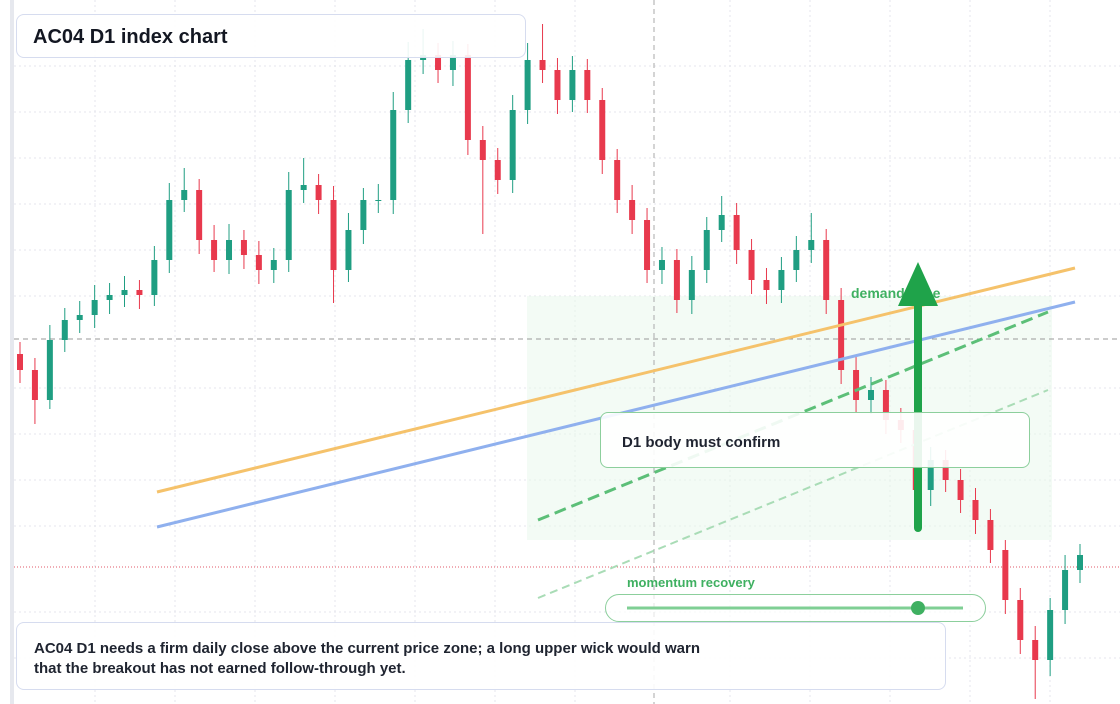  What do you see at coordinates (12, 352) in the screenshot?
I see `left-edge` at bounding box center [12, 352].